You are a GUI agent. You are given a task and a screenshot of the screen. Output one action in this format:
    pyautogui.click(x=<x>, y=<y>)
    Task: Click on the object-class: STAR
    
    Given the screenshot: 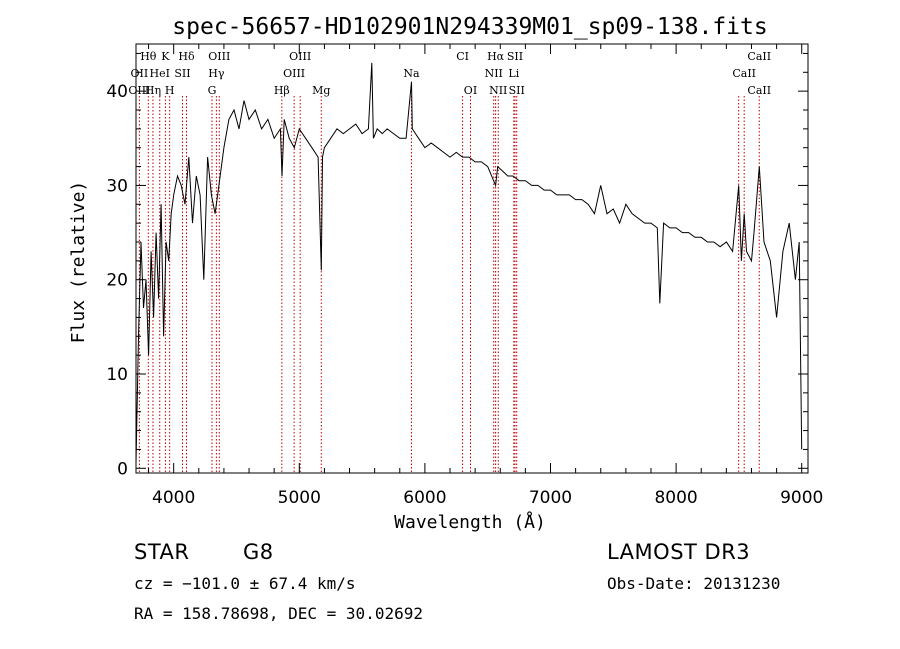 What is the action you would take?
    pyautogui.click(x=162, y=552)
    